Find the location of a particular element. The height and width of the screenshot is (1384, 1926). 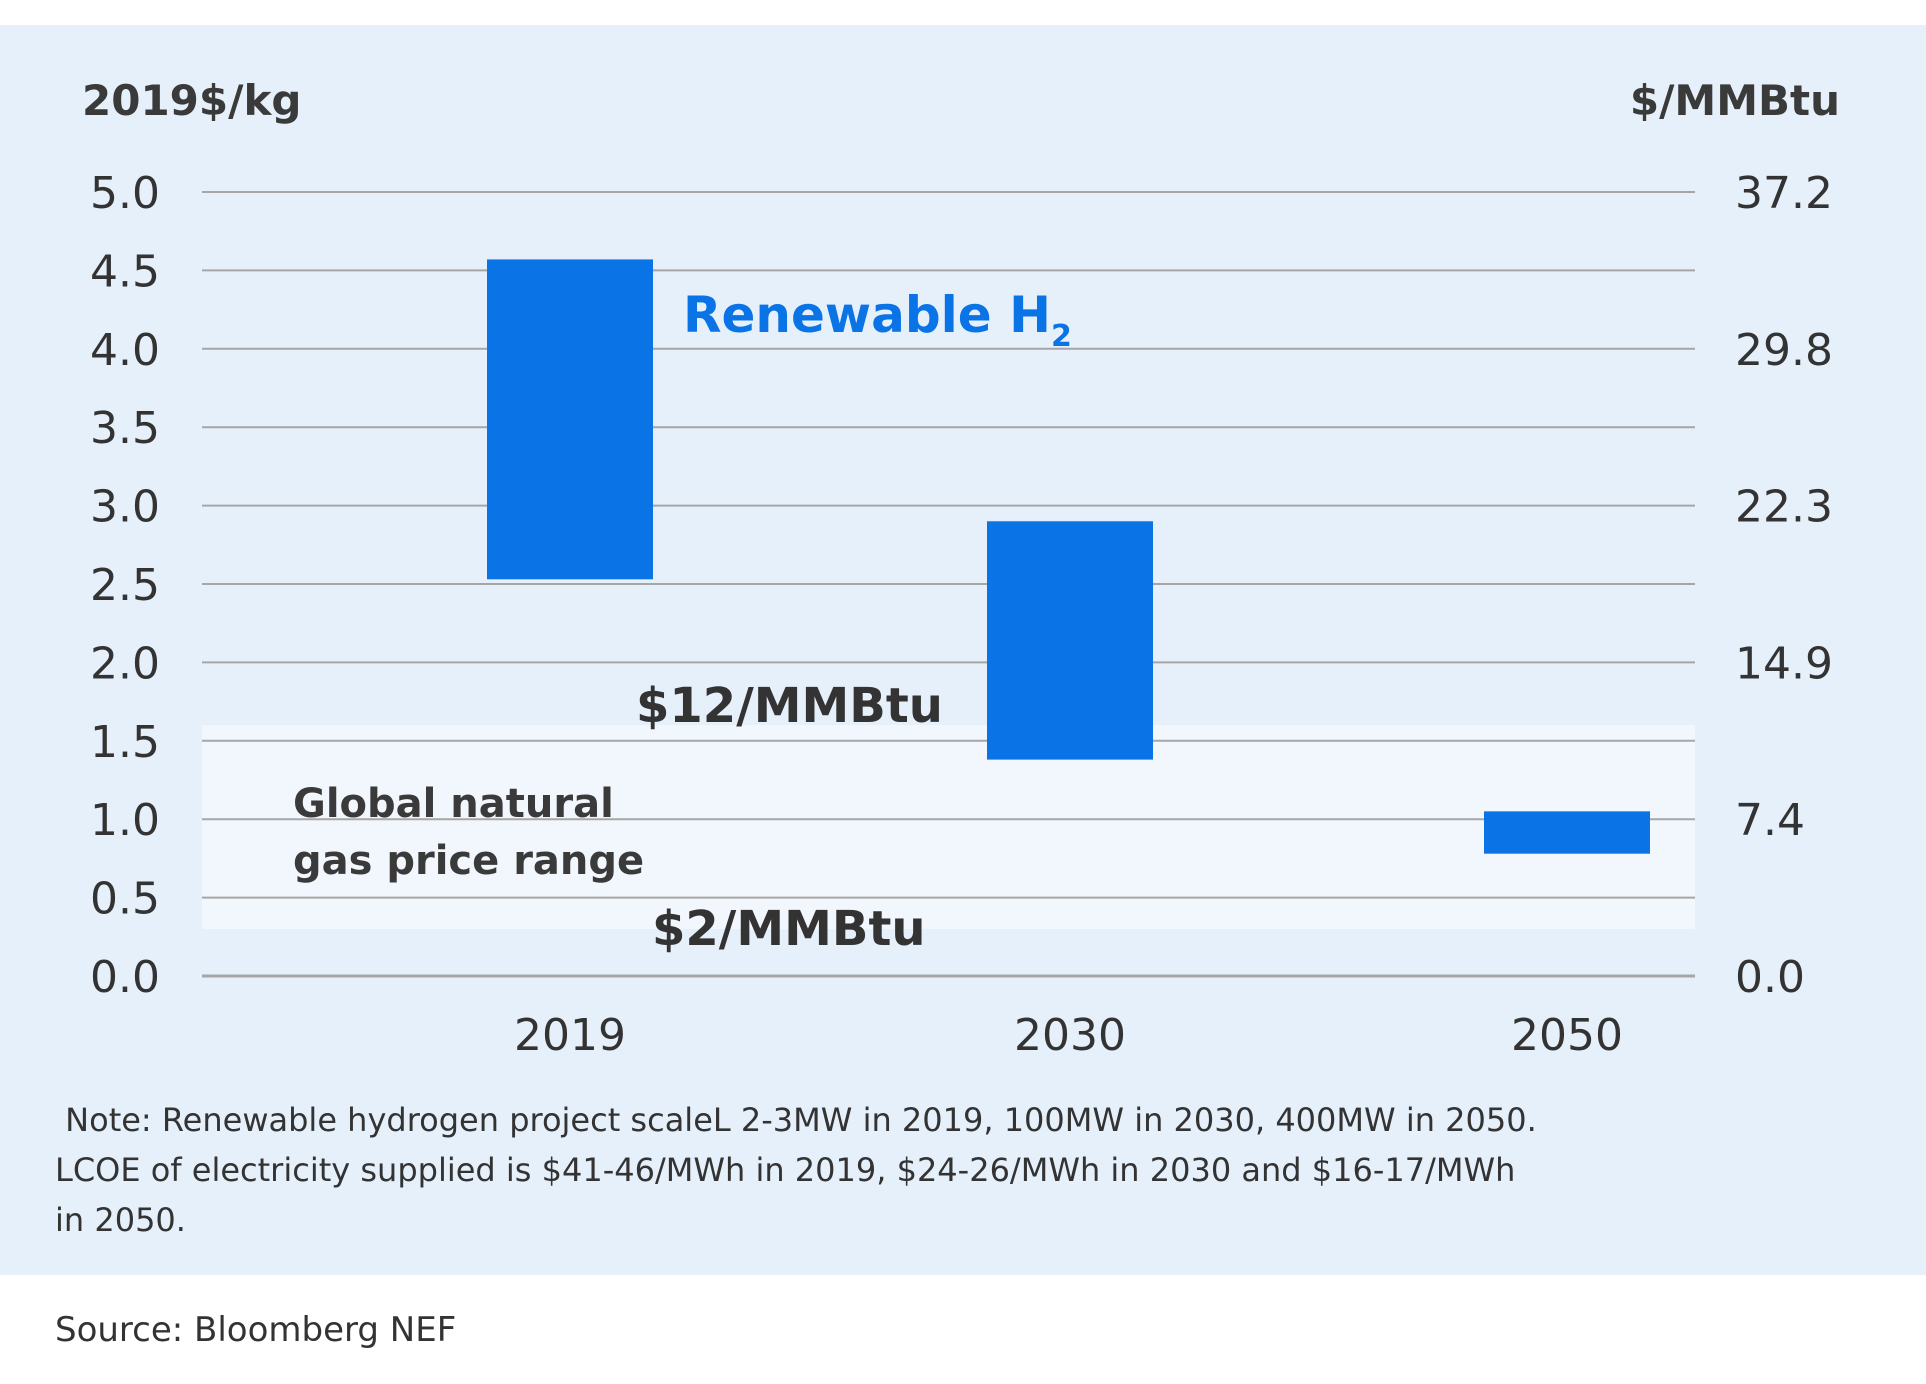

right-tick-label: 7.4 is located at coordinates (1770, 820).